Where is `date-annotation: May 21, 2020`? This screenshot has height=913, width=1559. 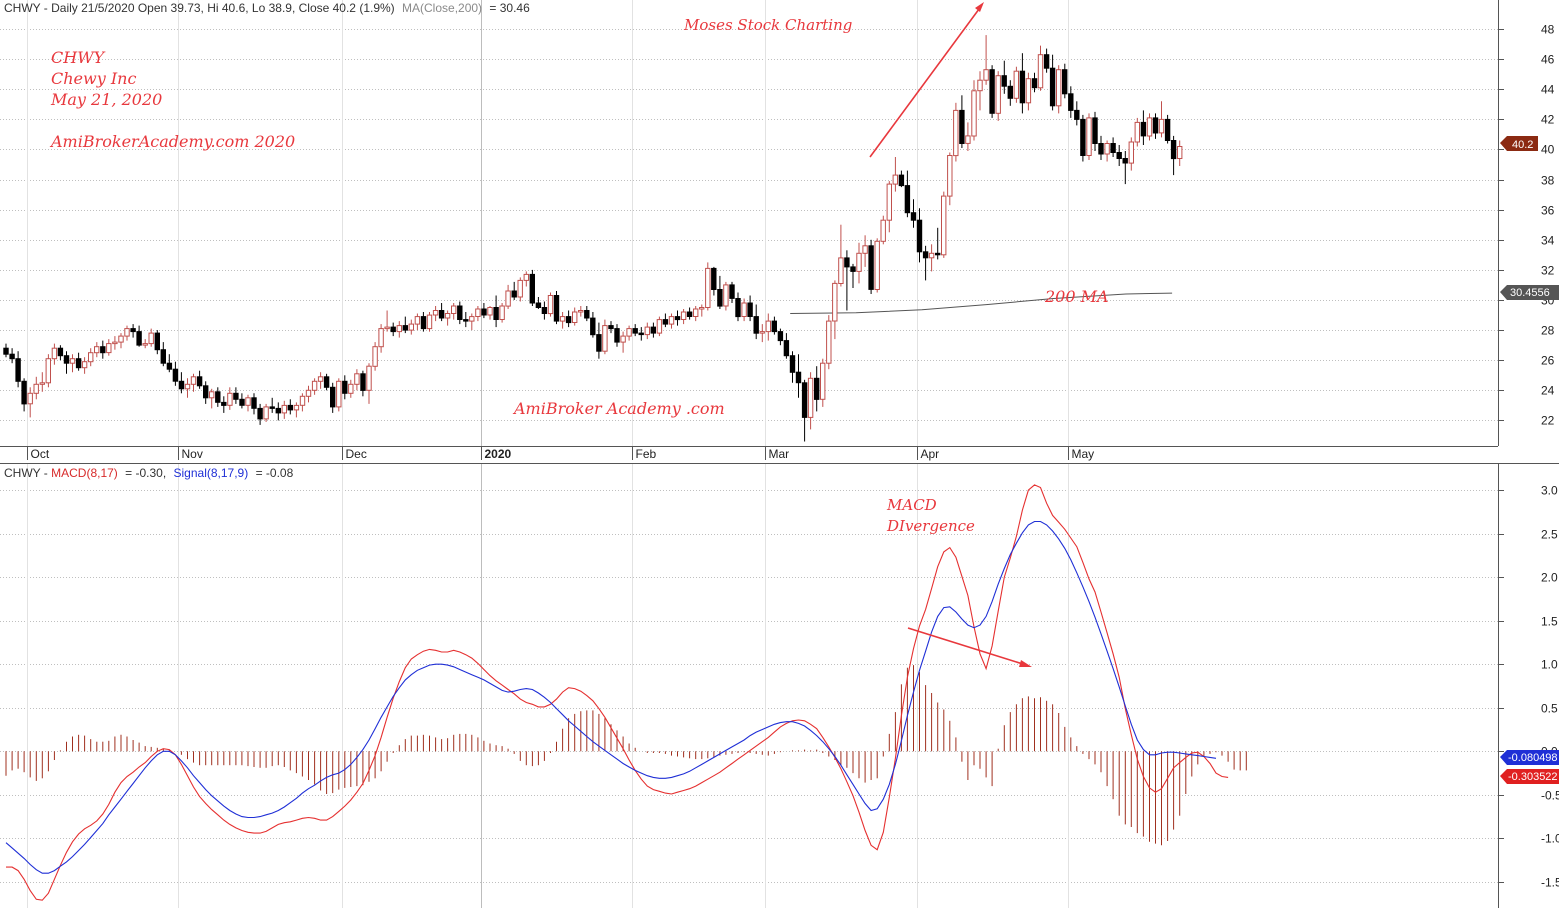 date-annotation: May 21, 2020 is located at coordinates (106, 99).